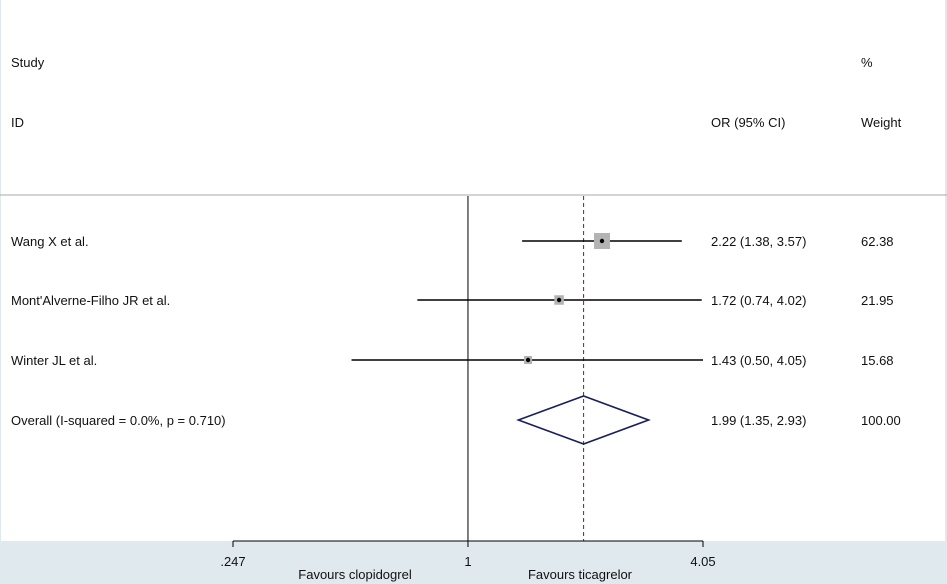 Image resolution: width=947 pixels, height=584 pixels. I want to click on overall-diamond, so click(583, 420).